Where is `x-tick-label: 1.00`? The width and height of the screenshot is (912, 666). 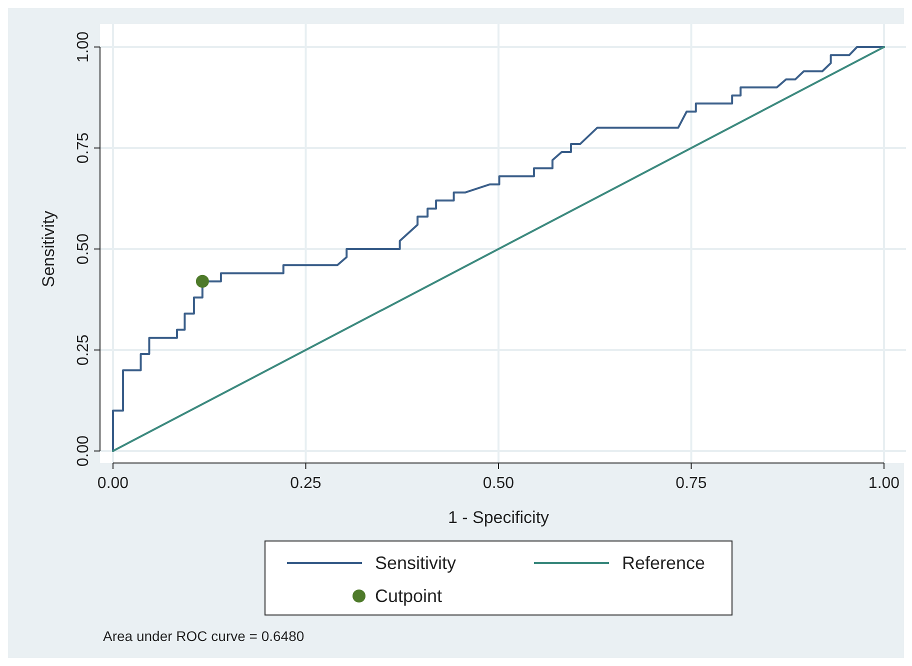
x-tick-label: 1.00 is located at coordinates (884, 483).